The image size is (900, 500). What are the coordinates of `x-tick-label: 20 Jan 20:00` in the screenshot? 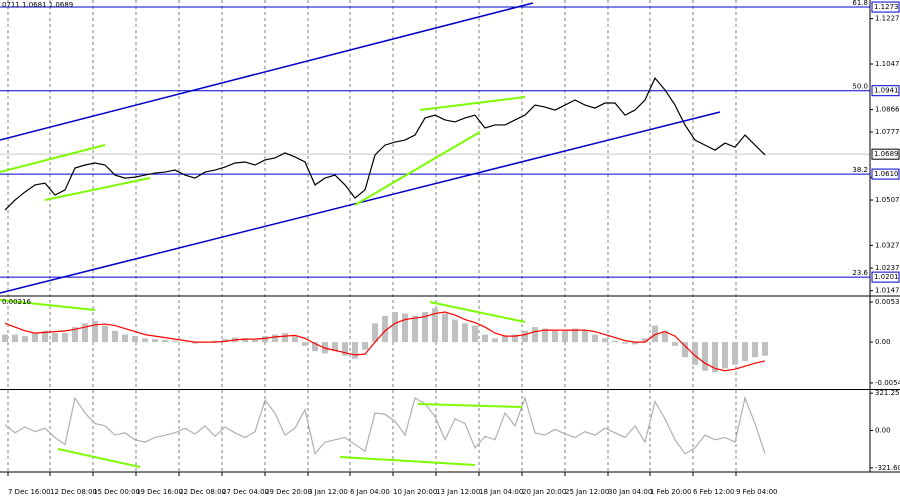 It's located at (544, 492).